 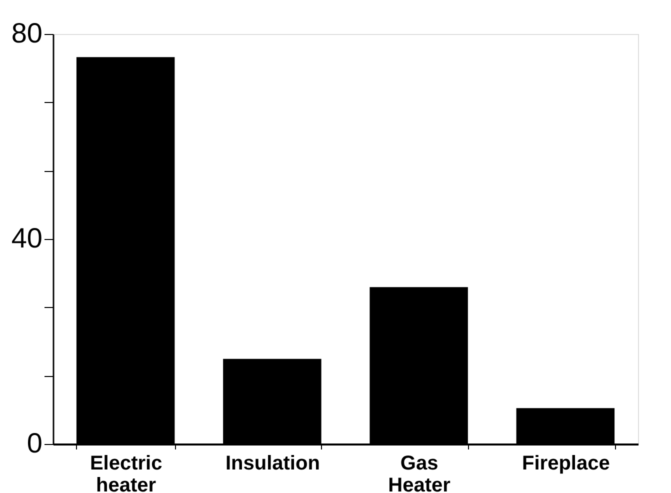 What do you see at coordinates (34, 443) in the screenshot?
I see `y-tick-label: 0` at bounding box center [34, 443].